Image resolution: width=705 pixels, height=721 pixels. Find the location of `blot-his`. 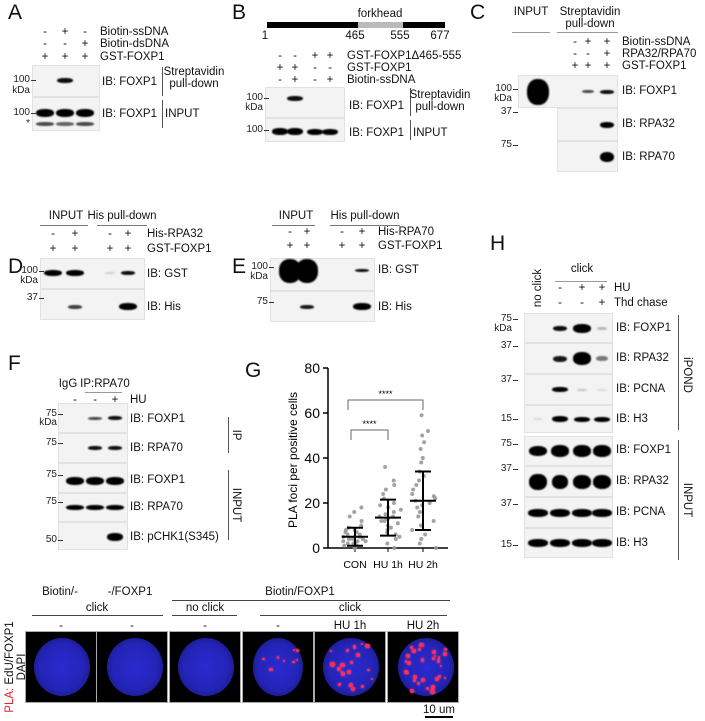

blot-his is located at coordinates (92, 304).